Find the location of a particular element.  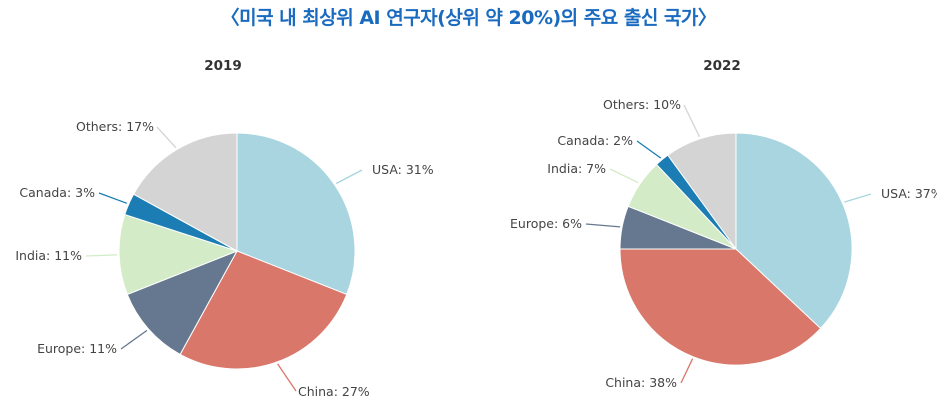

data-label-2022-europe: Europe: 6% is located at coordinates (546, 223).